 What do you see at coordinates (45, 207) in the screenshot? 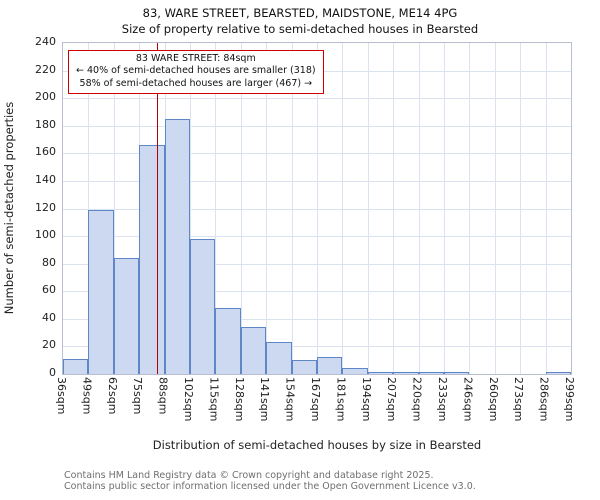
I see `y-tick-label: 120` at bounding box center [45, 207].